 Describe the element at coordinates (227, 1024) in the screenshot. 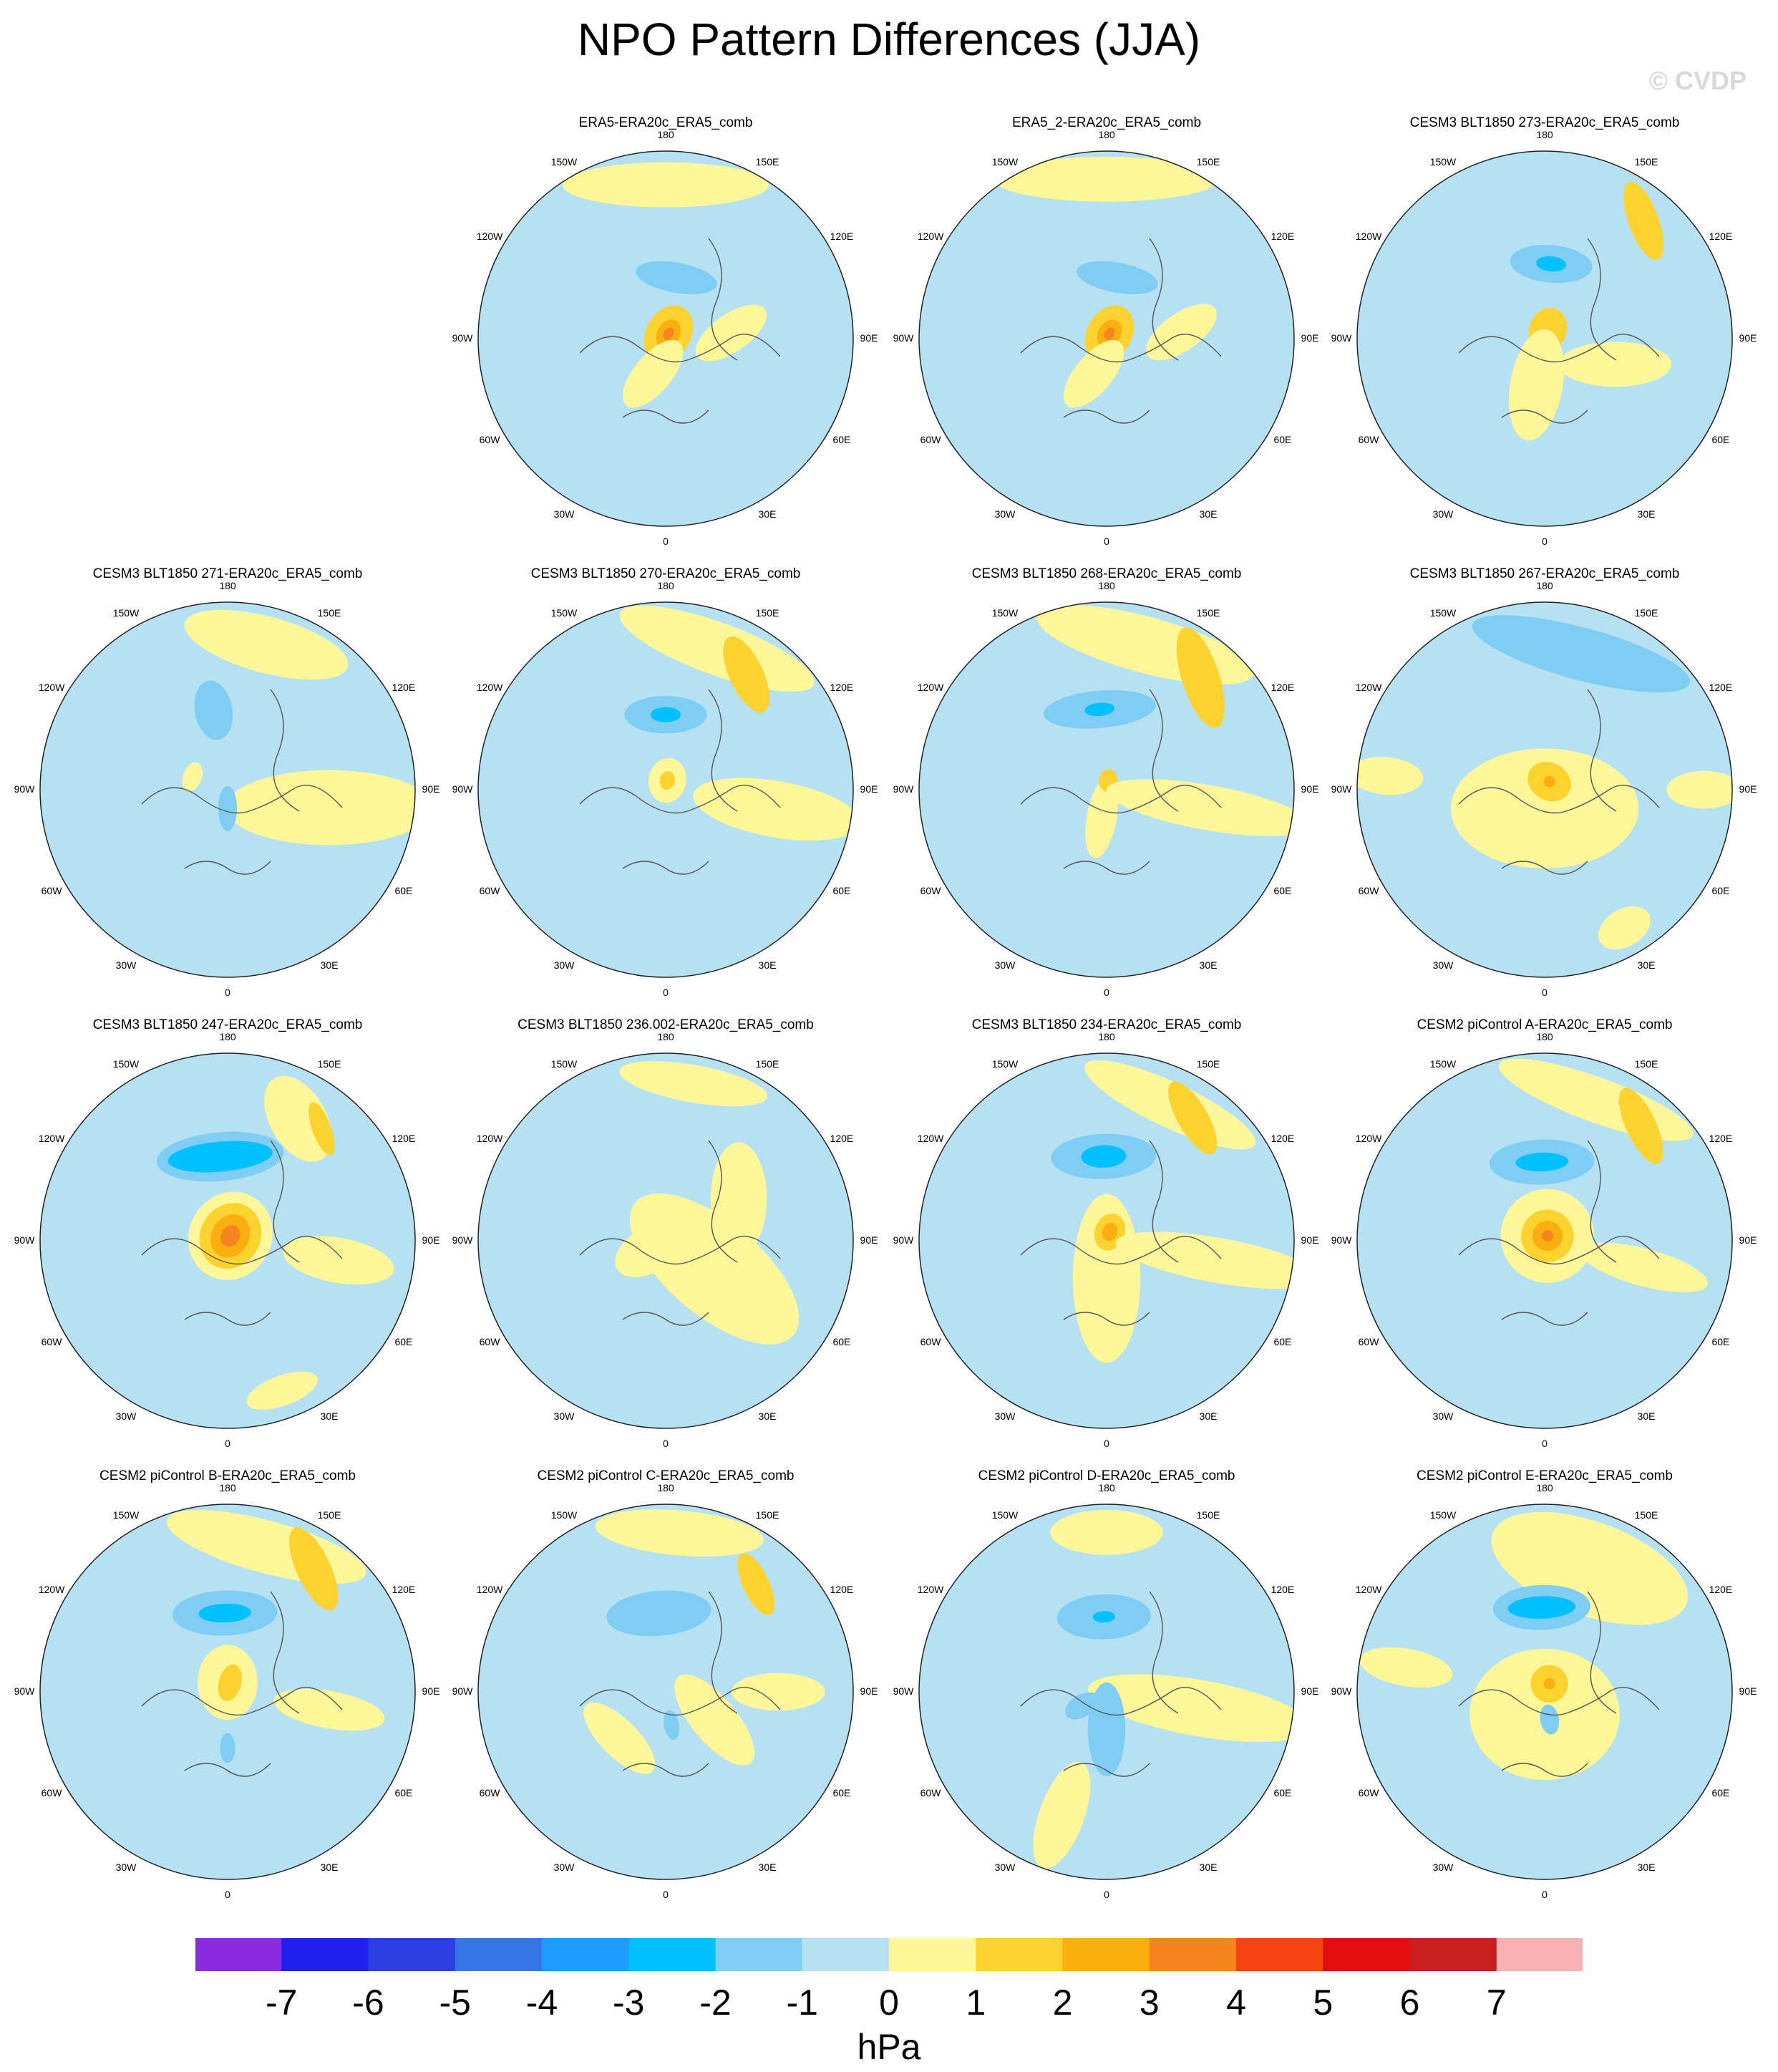

I see `panel-title: CESM3 BLT1850 247-ERA20c_ERA5_comb` at that location.